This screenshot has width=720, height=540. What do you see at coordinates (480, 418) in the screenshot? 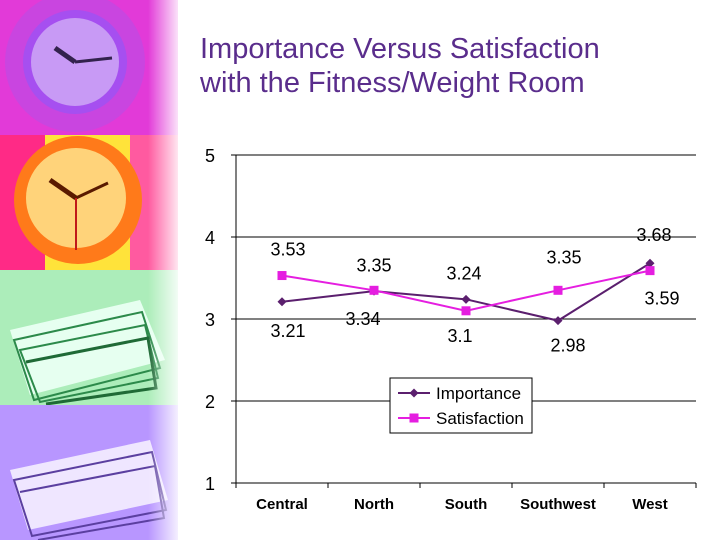
I see `legend-label: Satisfaction` at bounding box center [480, 418].